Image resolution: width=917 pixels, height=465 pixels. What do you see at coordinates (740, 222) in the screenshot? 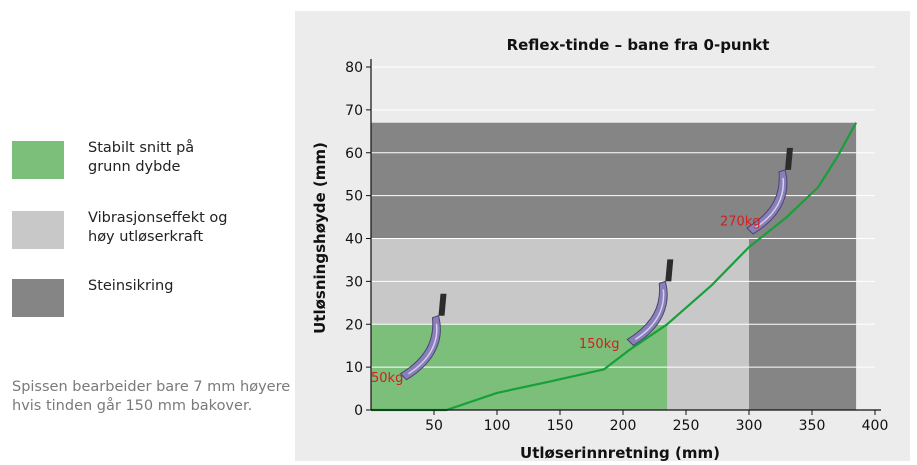
I see `annotation-label-2: 270kg` at bounding box center [740, 222].